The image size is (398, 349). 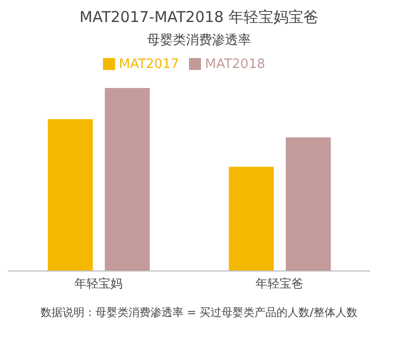 What do you see at coordinates (280, 283) in the screenshot?
I see `x-tick-label: 年轻宝爸` at bounding box center [280, 283].